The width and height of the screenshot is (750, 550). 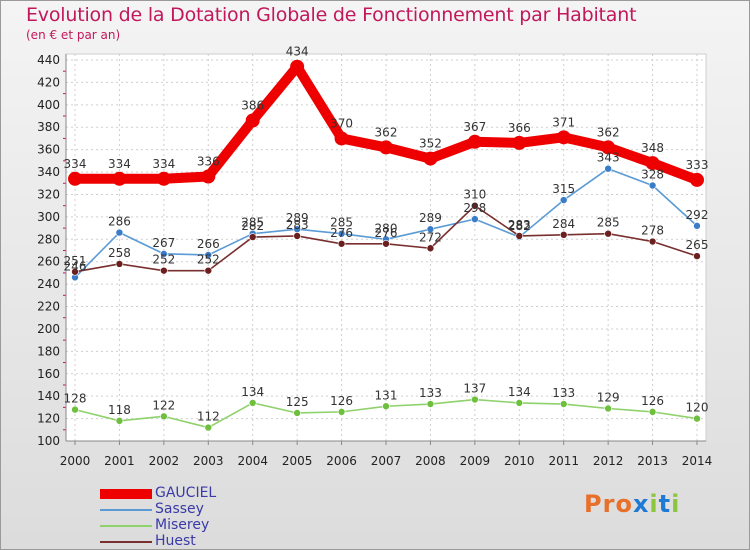 What do you see at coordinates (652, 163) in the screenshot?
I see `data-point-gauciel-2013` at bounding box center [652, 163].